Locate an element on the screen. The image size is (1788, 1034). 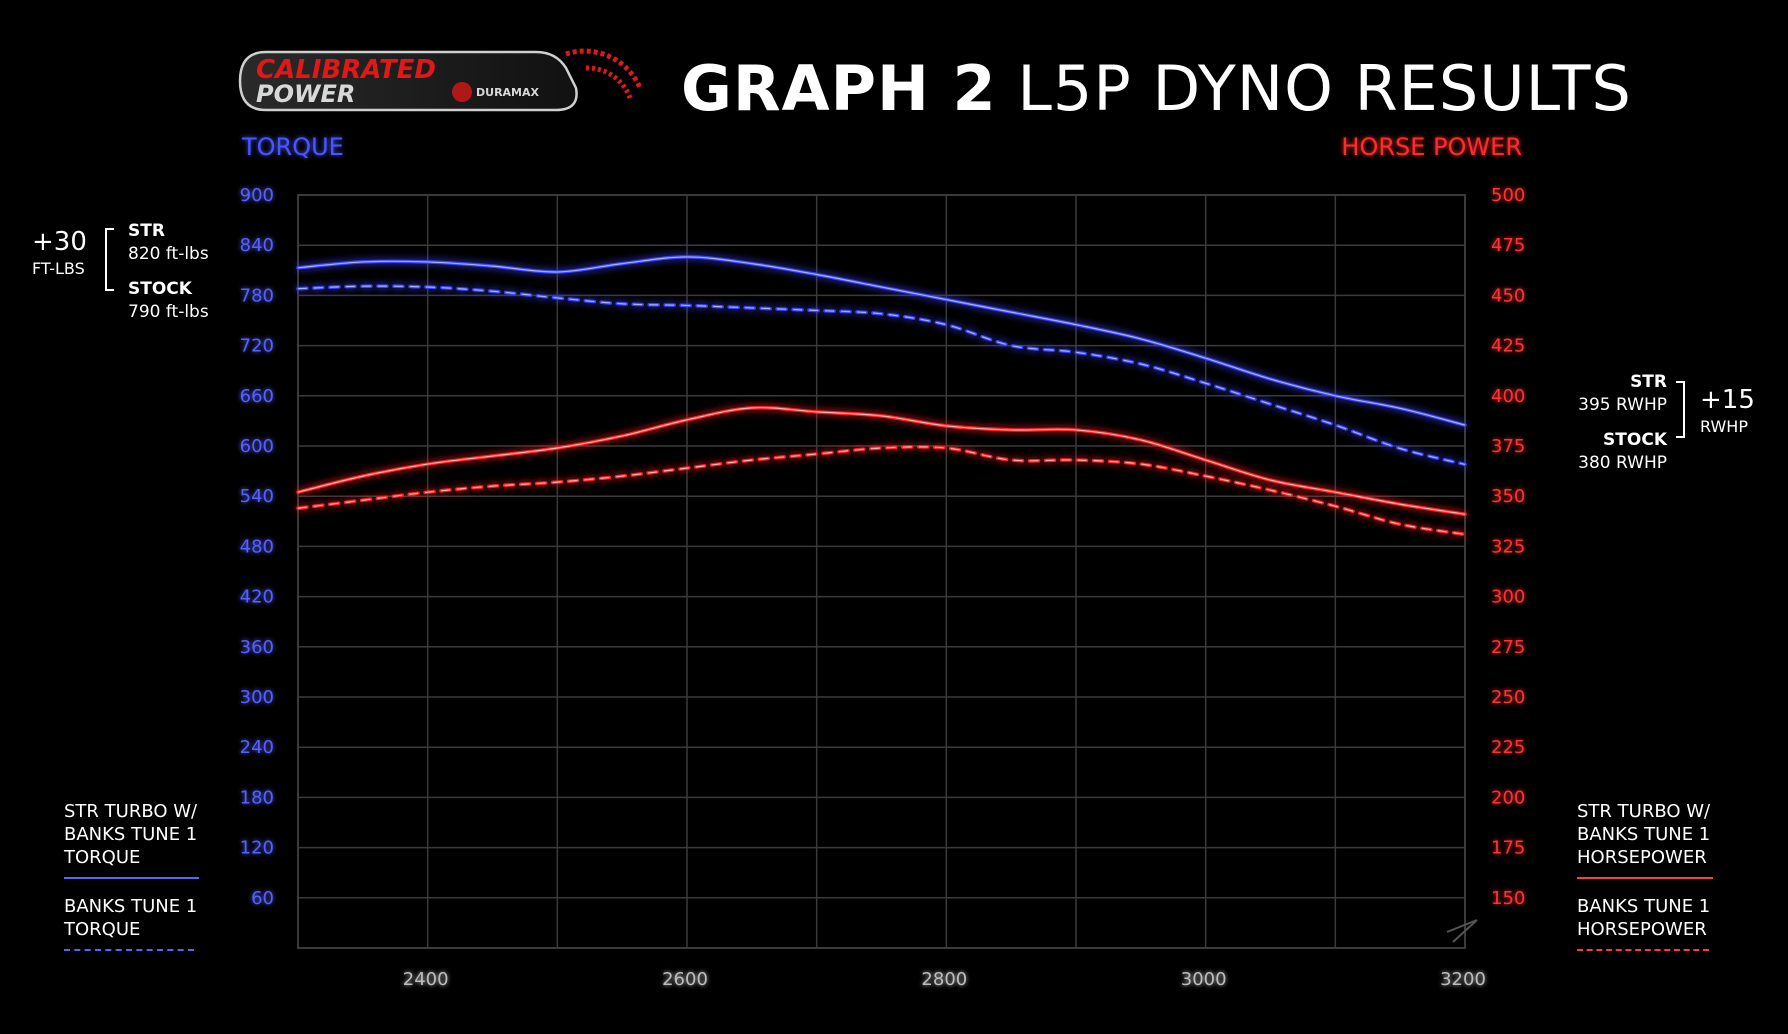
x-tick-label: 2400 is located at coordinates (426, 979).